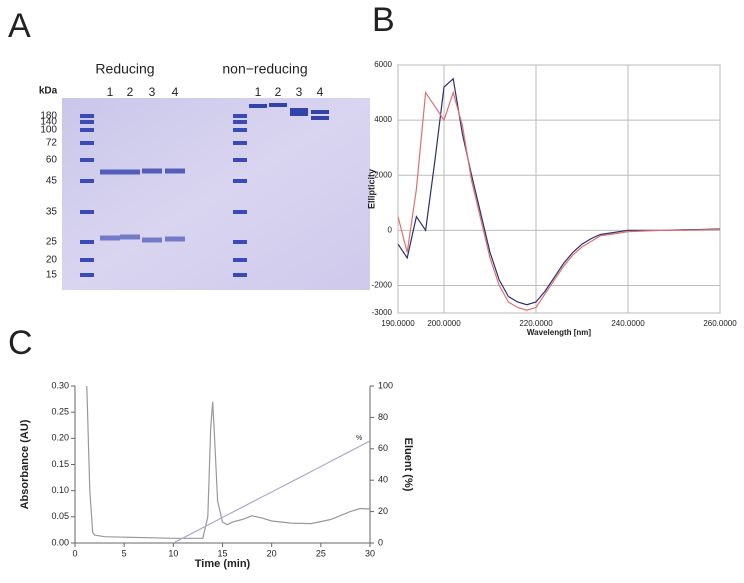  What do you see at coordinates (48, 91) in the screenshot?
I see `unit-label: kDa` at bounding box center [48, 91].